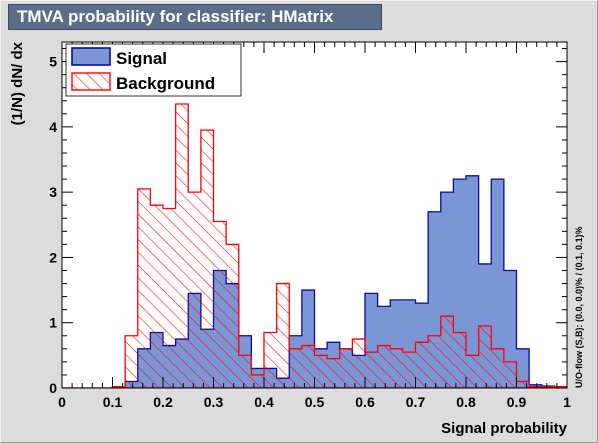  Describe the element at coordinates (163, 402) in the screenshot. I see `x-tick-label: 0.2` at that location.